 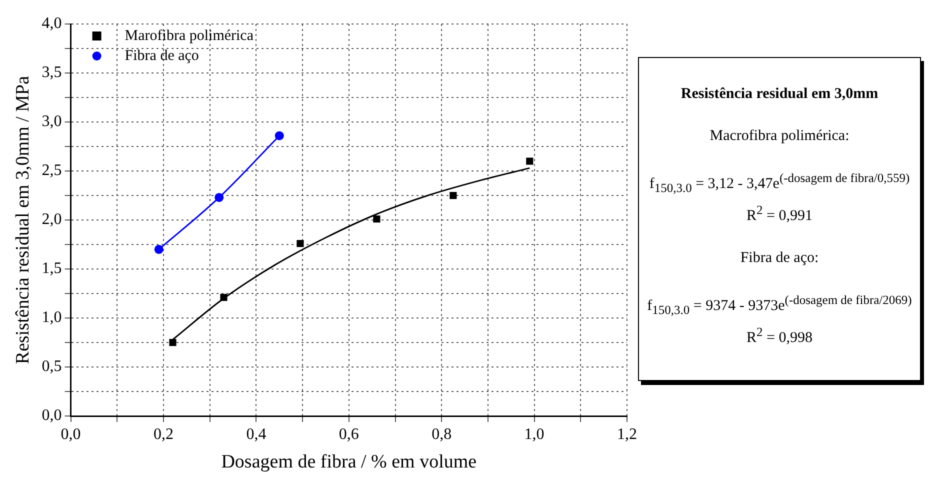 I want to click on y-tick-label: 0,5, so click(x=52, y=367).